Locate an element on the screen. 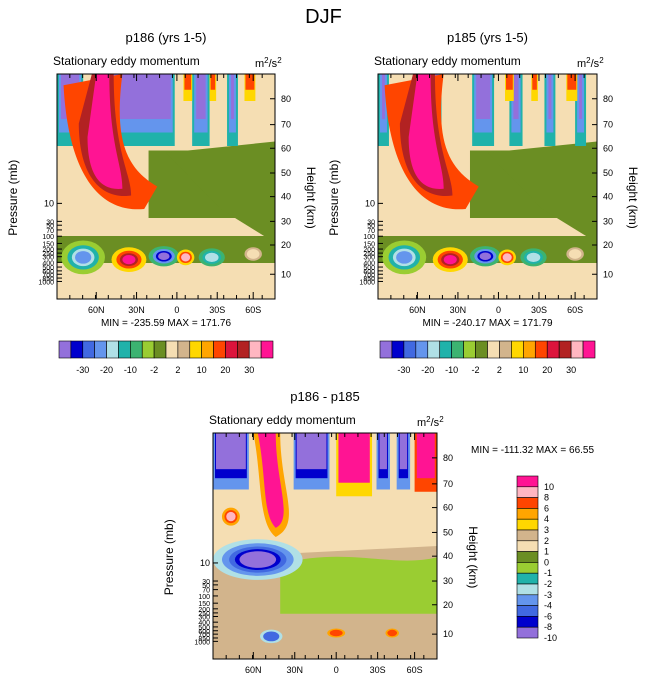 Image resolution: width=647 pixels, height=683 pixels. panel-title-3: p186 - p185 is located at coordinates (324, 396).